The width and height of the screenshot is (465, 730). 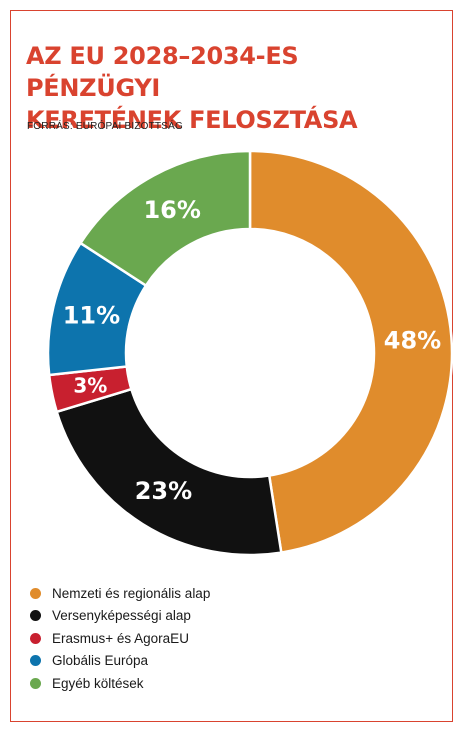 What do you see at coordinates (192, 120) in the screenshot?
I see `chart-title-line-2: KERETÉNEK FELOSZTÁSA` at bounding box center [192, 120].